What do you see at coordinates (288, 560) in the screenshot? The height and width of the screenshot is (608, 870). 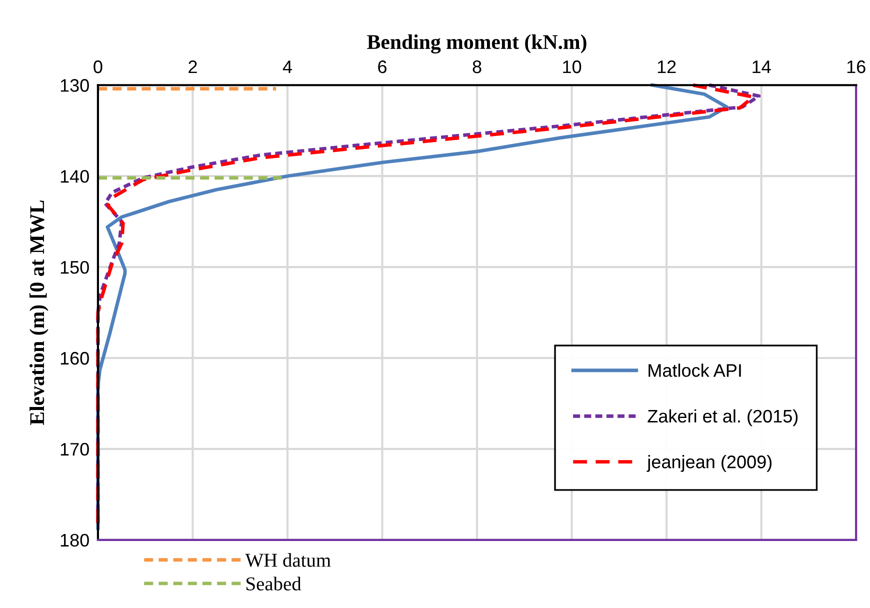 I see `legend-label: WH datum` at bounding box center [288, 560].